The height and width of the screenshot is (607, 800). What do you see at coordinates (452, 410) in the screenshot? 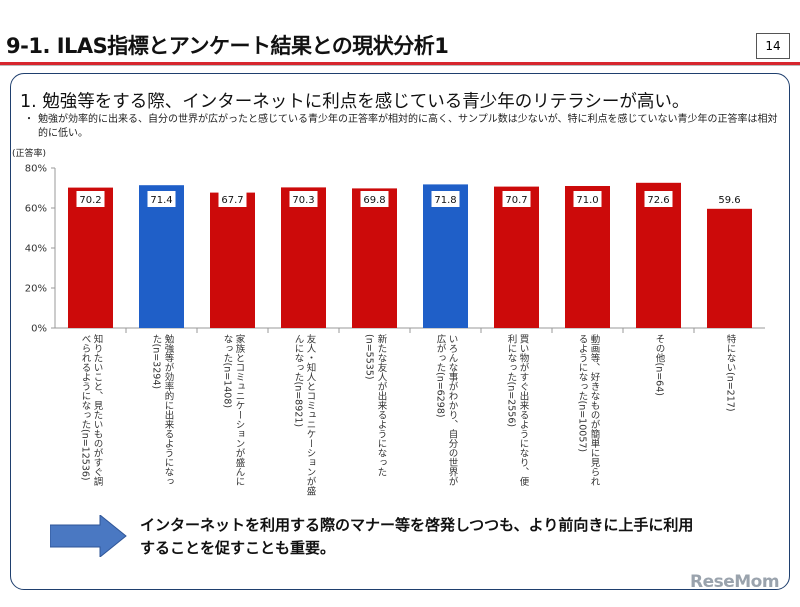
I see `x-tick-label-line: いろんな事がわかり、自分の世界が` at bounding box center [452, 410].